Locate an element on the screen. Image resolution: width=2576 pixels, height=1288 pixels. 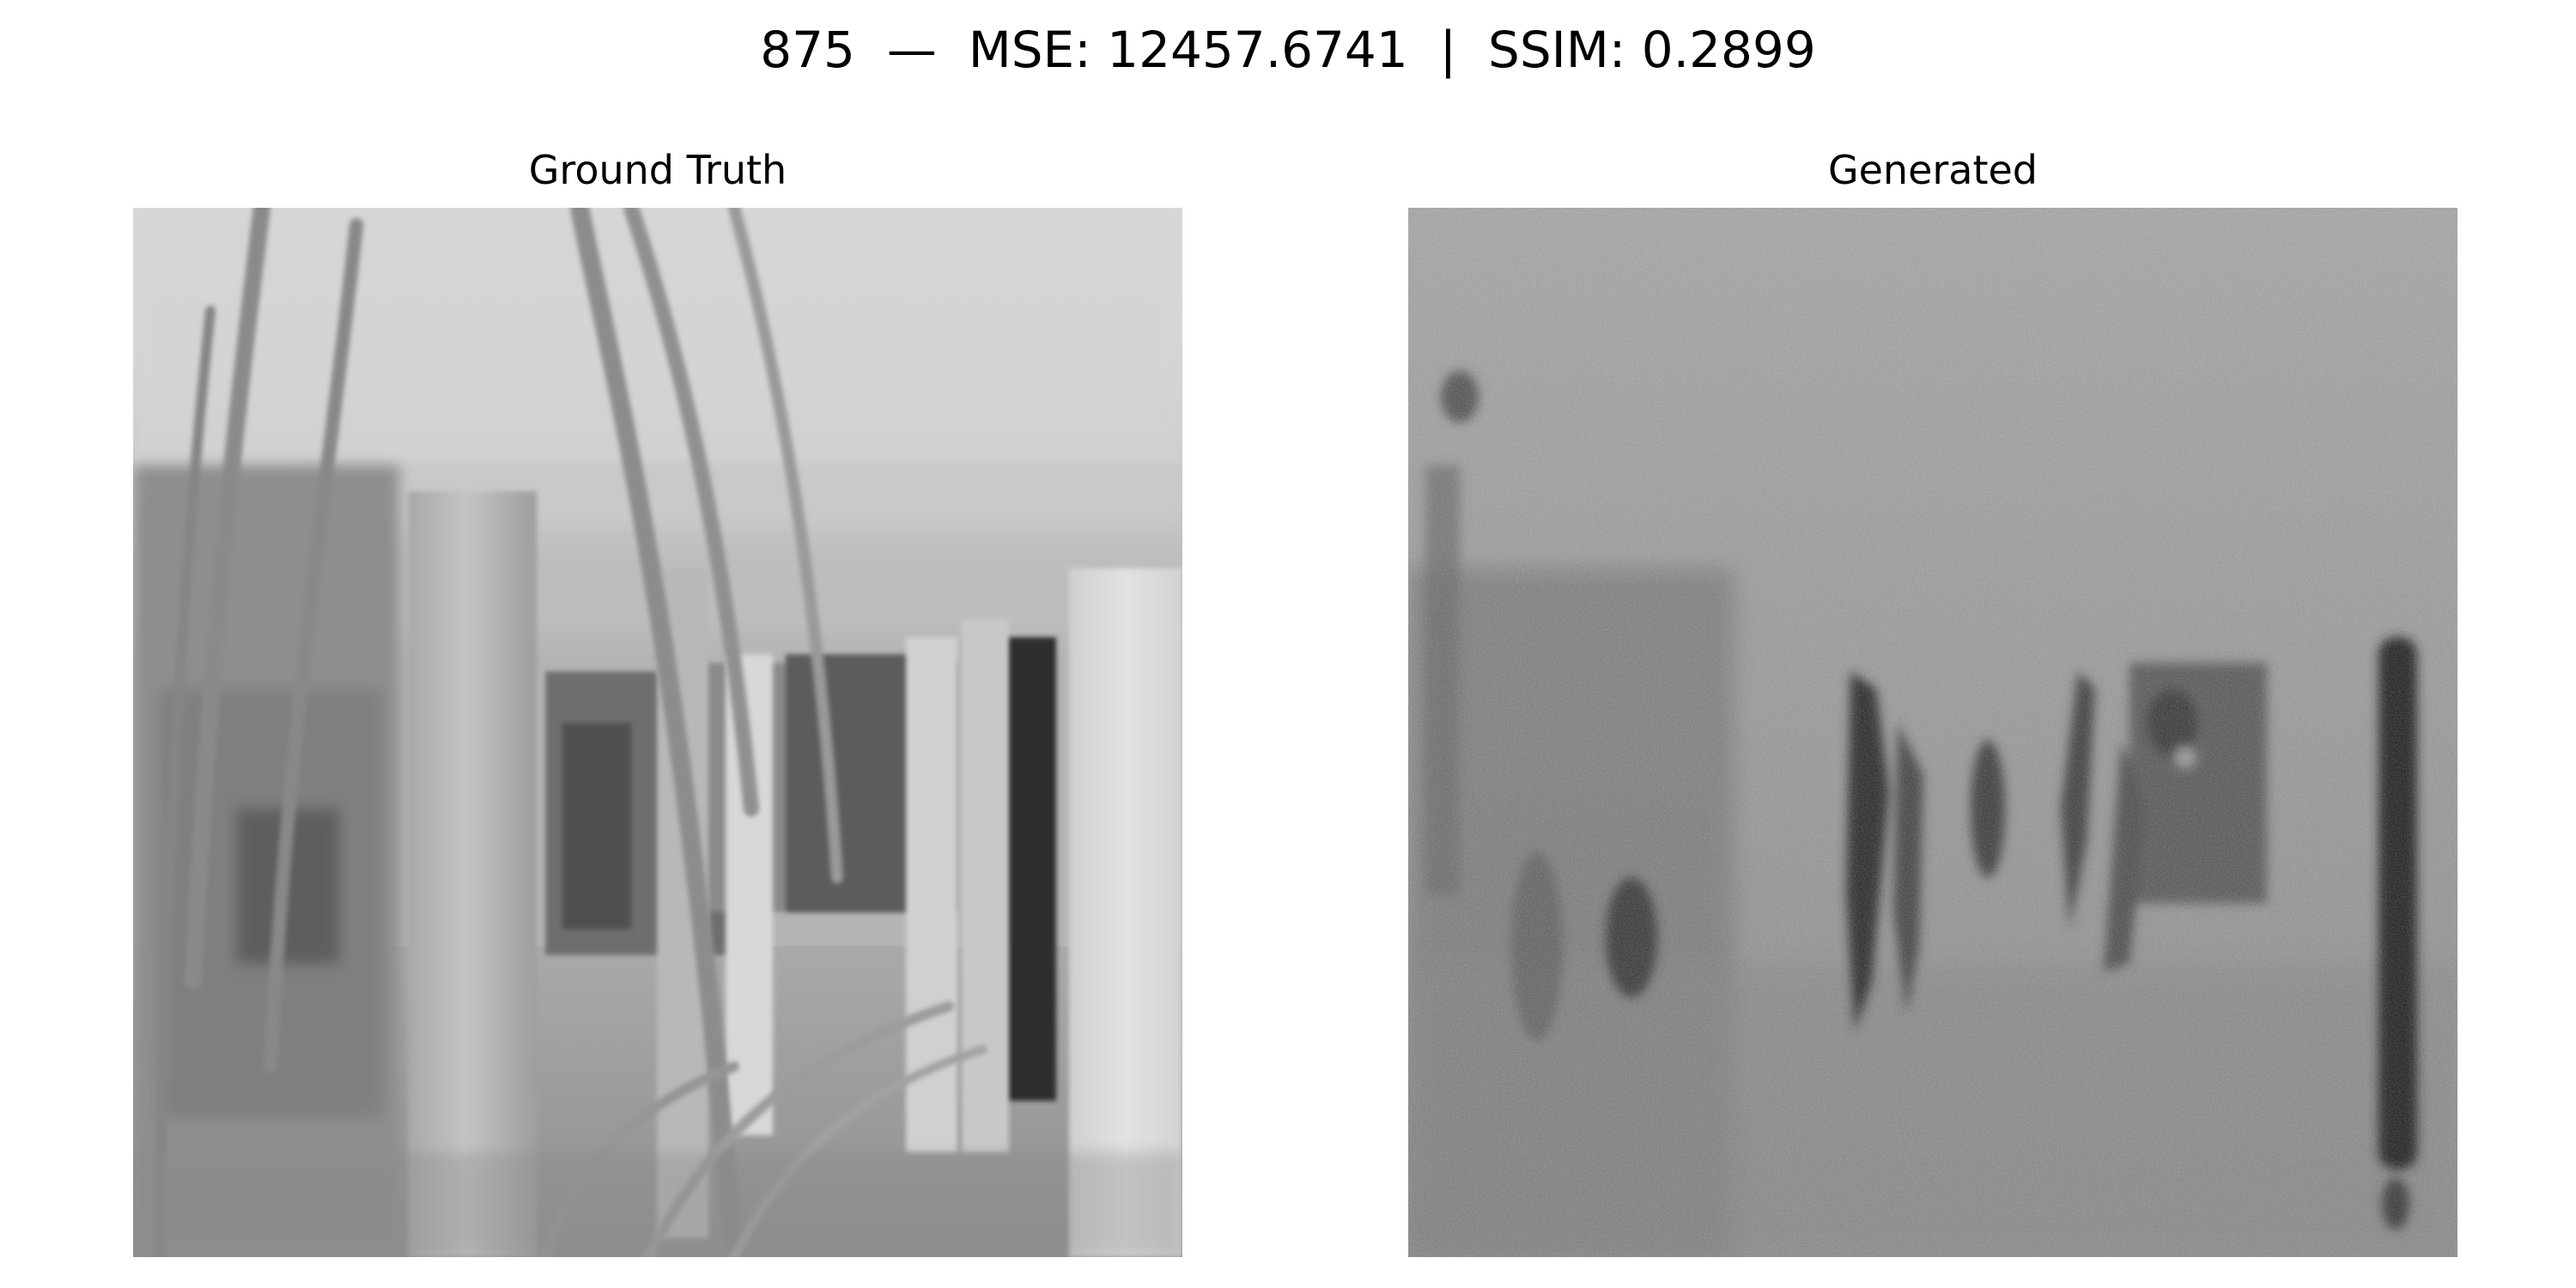
figure-title: 875 — MSE: 12457.6741 | SSIM: 0.2899 is located at coordinates (1288, 50).